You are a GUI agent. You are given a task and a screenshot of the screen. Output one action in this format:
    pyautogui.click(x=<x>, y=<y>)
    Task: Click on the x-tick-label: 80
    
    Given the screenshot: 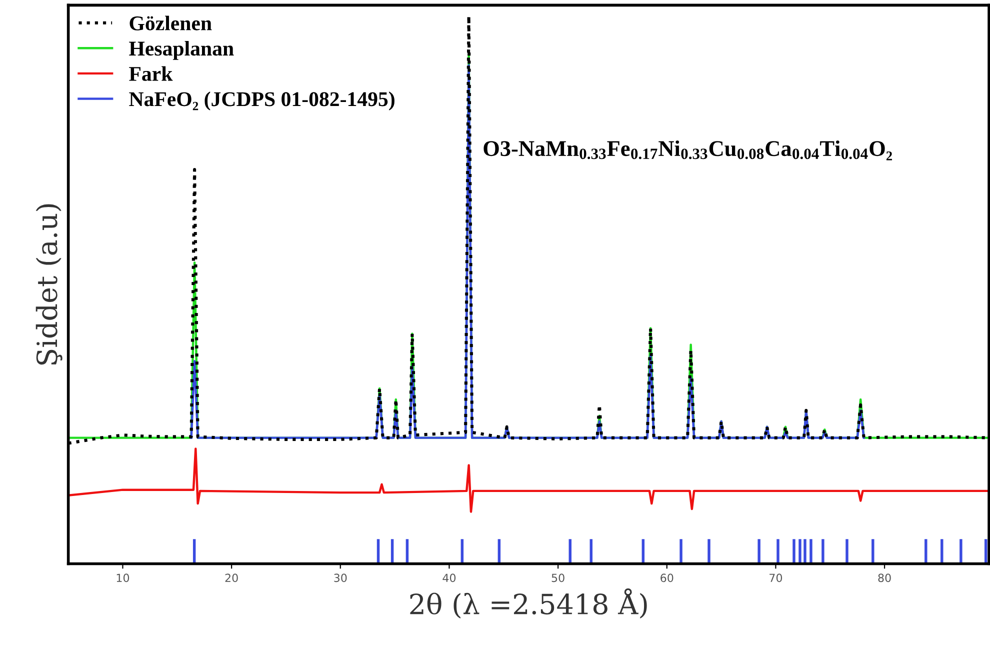 What is the action you would take?
    pyautogui.click(x=884, y=578)
    